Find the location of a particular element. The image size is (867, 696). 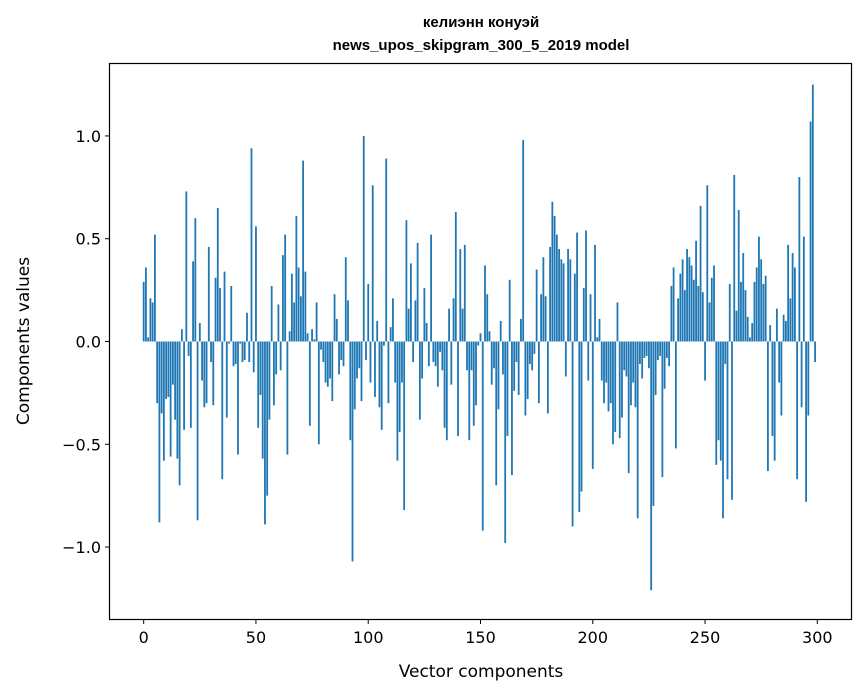

x-tick-label: 150 is located at coordinates (480, 637).